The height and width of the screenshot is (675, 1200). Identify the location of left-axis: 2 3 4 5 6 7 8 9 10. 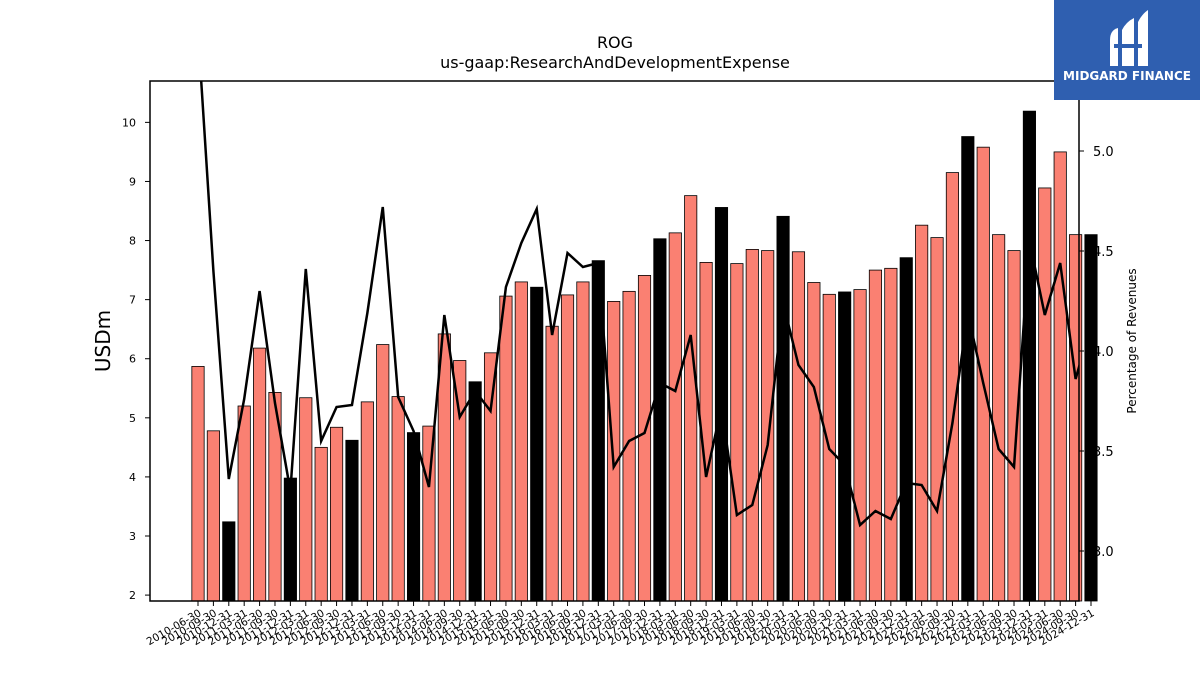
(136, 359).